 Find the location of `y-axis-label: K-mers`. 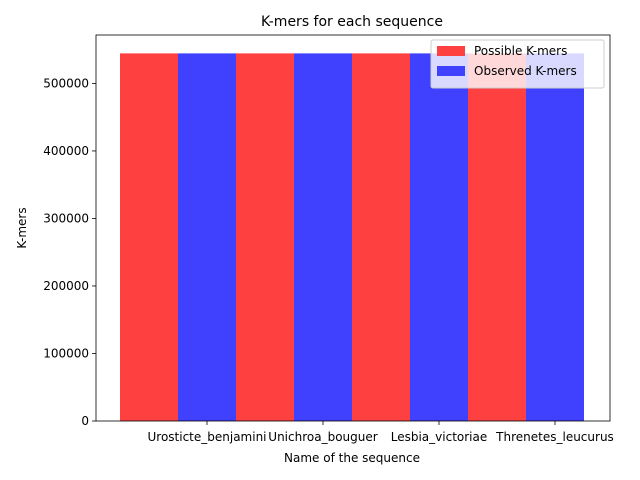

y-axis-label: K-mers is located at coordinates (22, 227).